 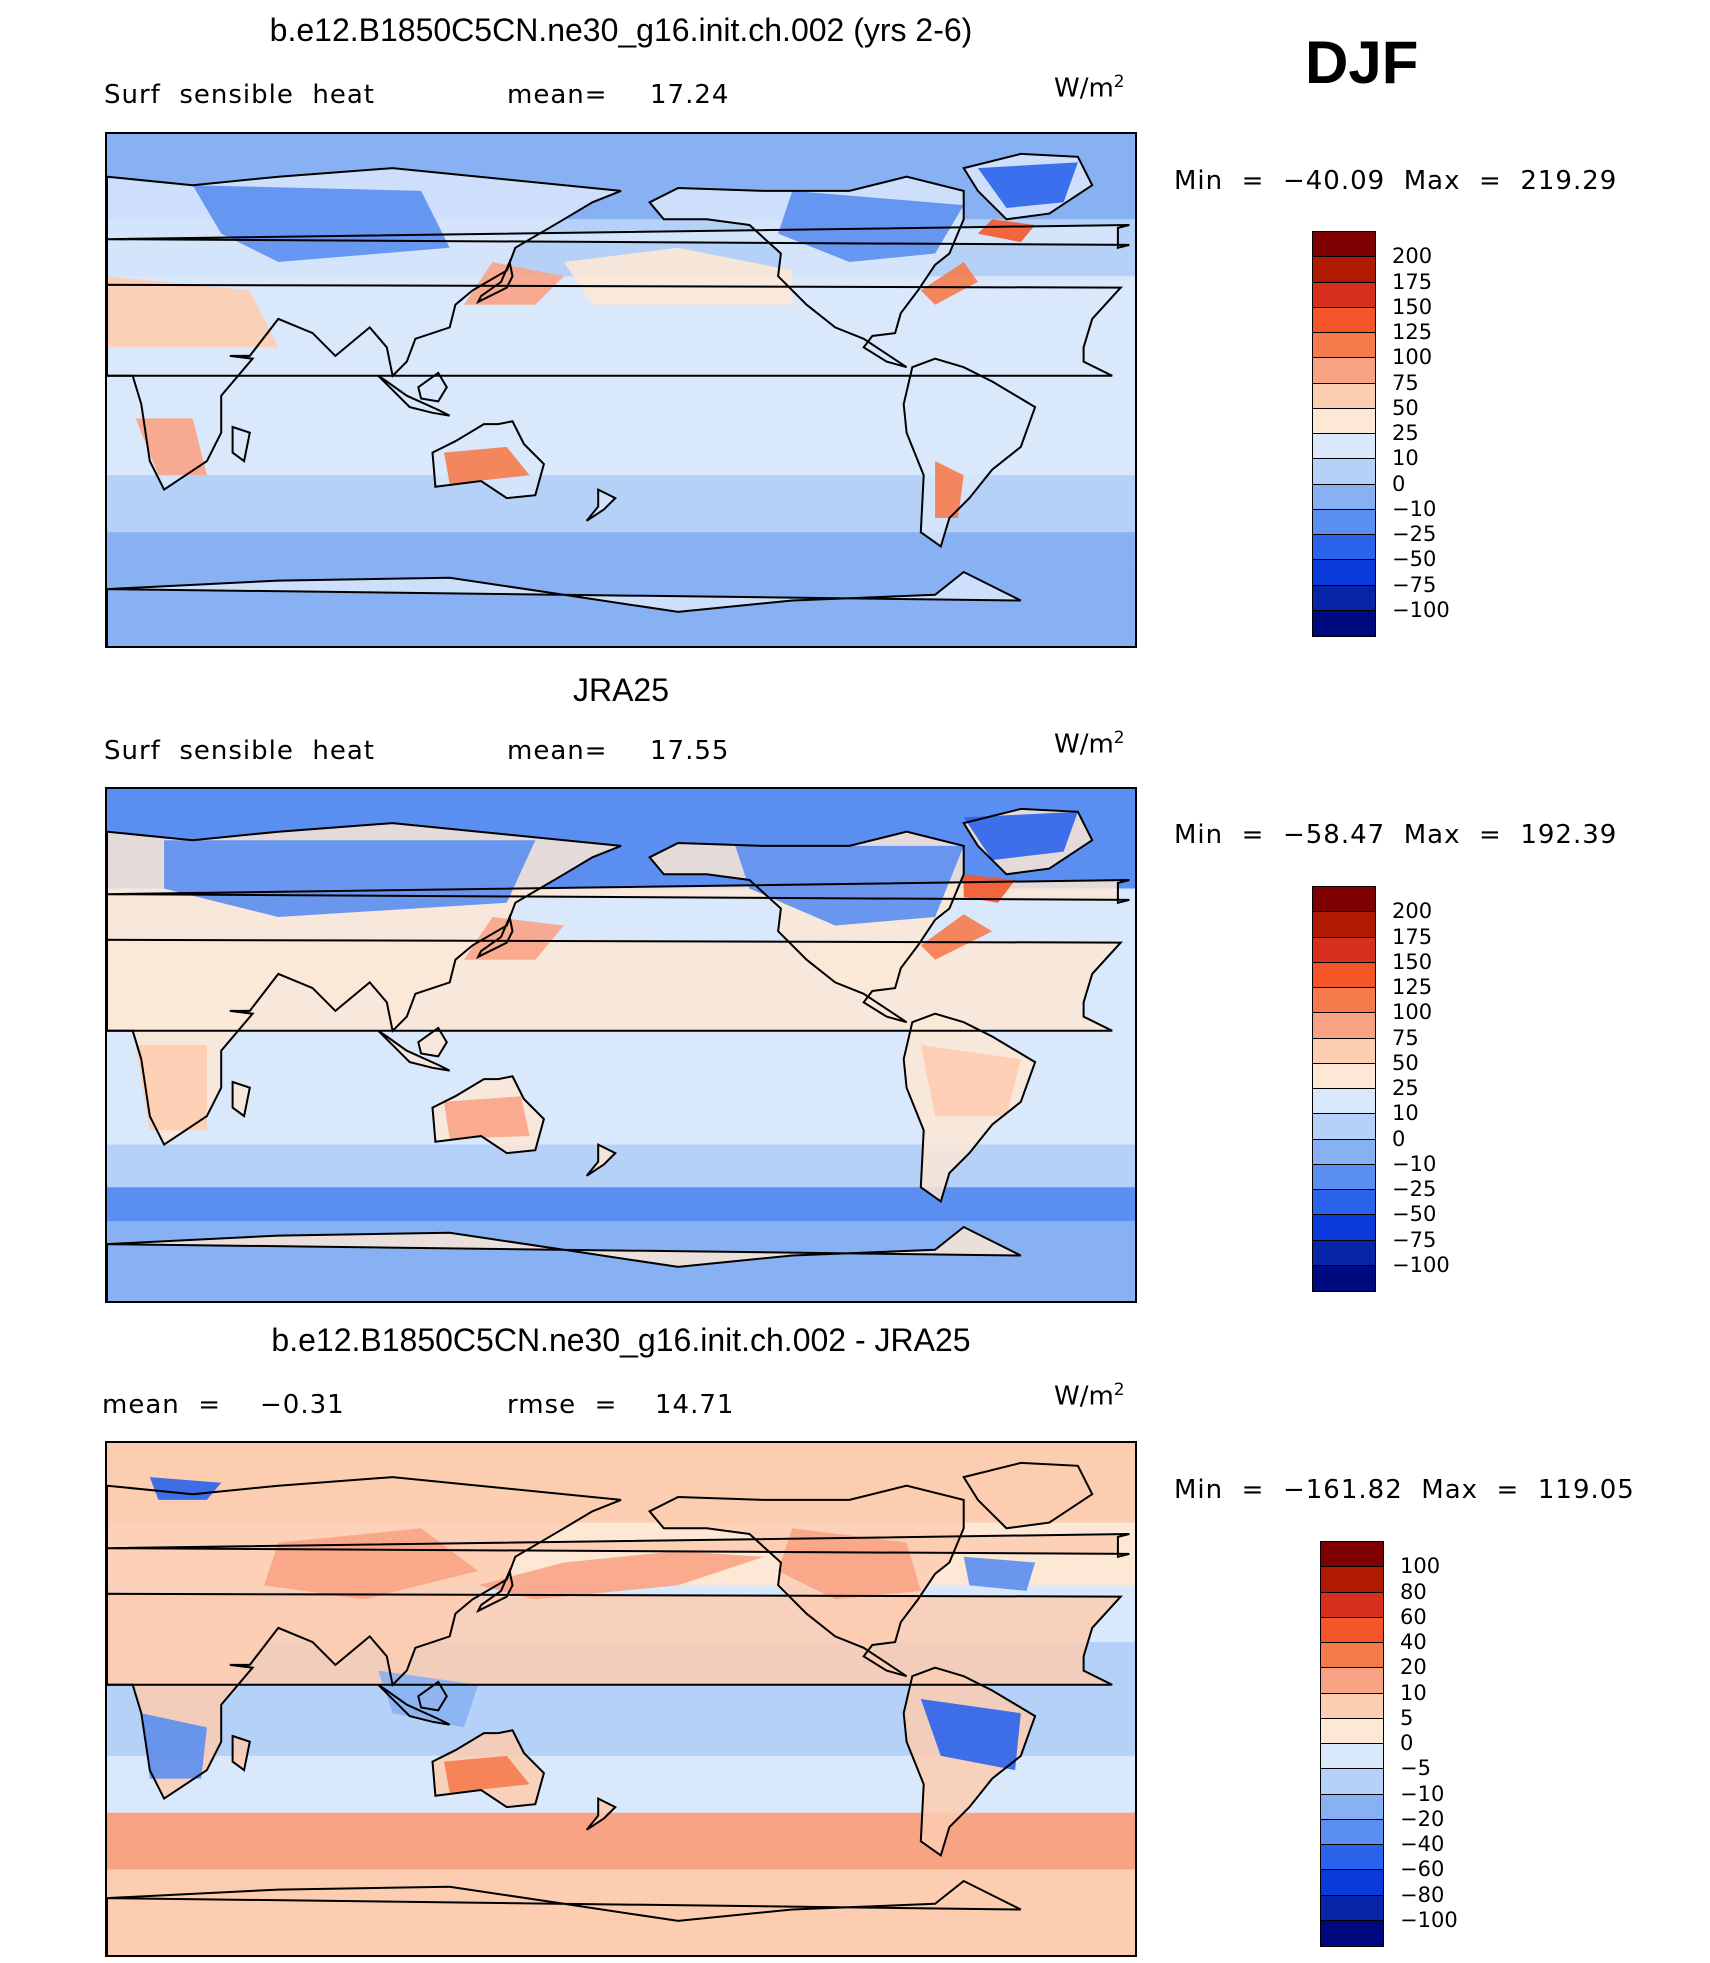 I want to click on panel-2-title: JRA25, so click(x=621, y=690).